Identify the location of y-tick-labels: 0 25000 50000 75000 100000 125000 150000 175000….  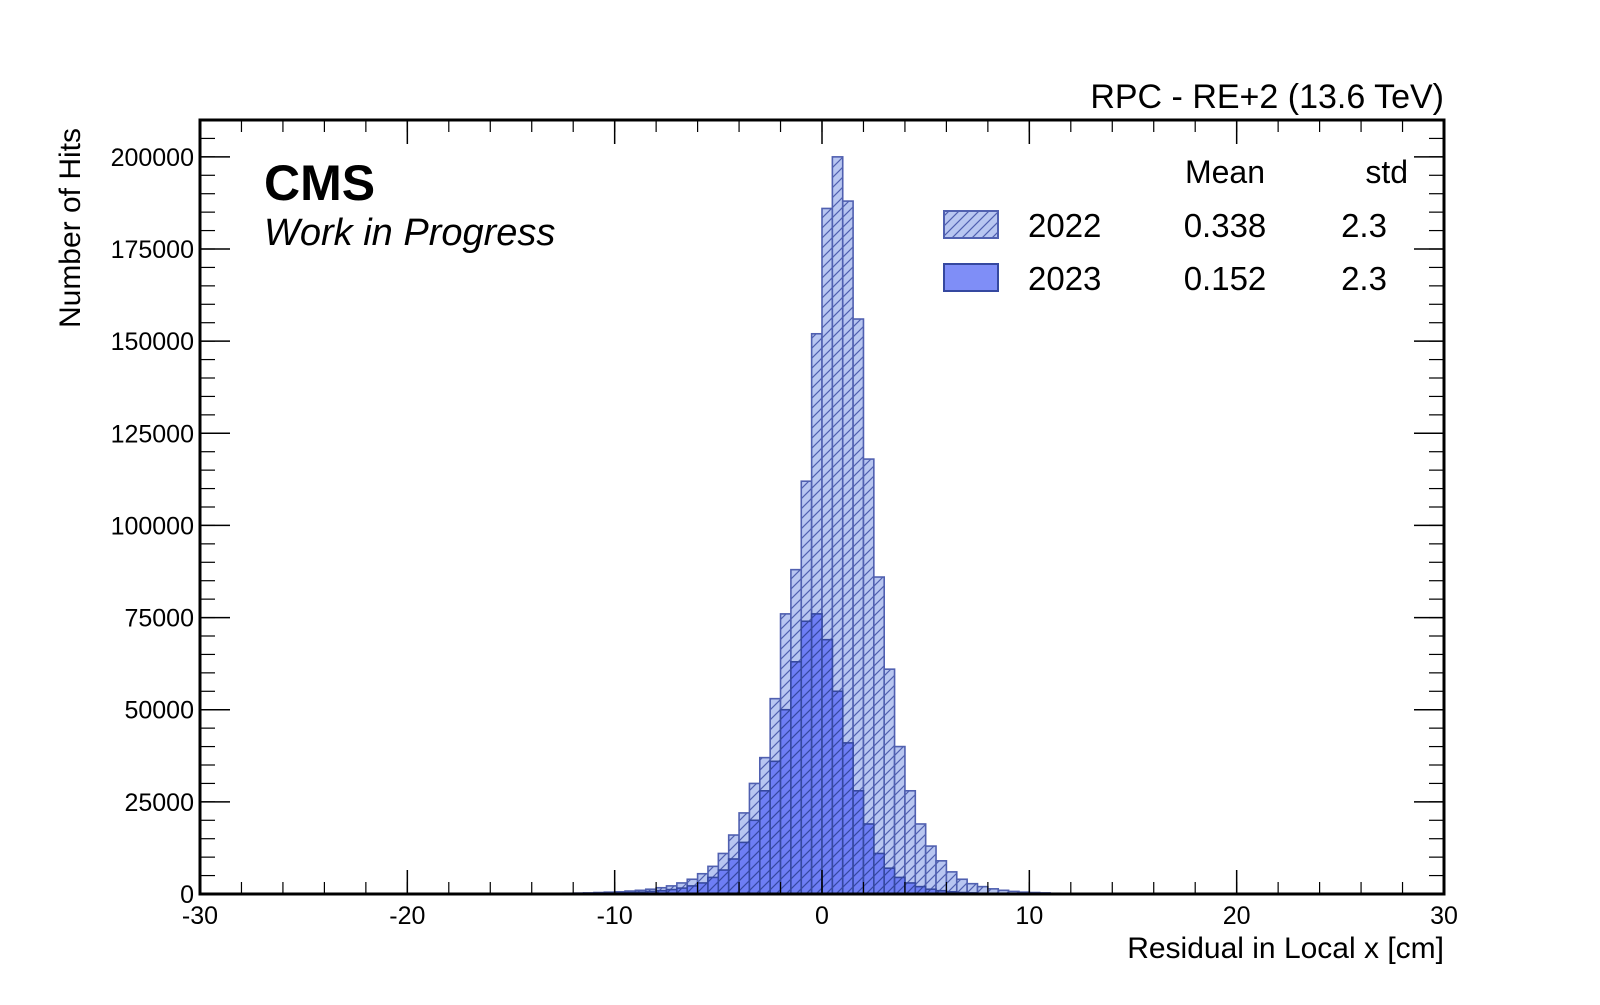
(152, 526).